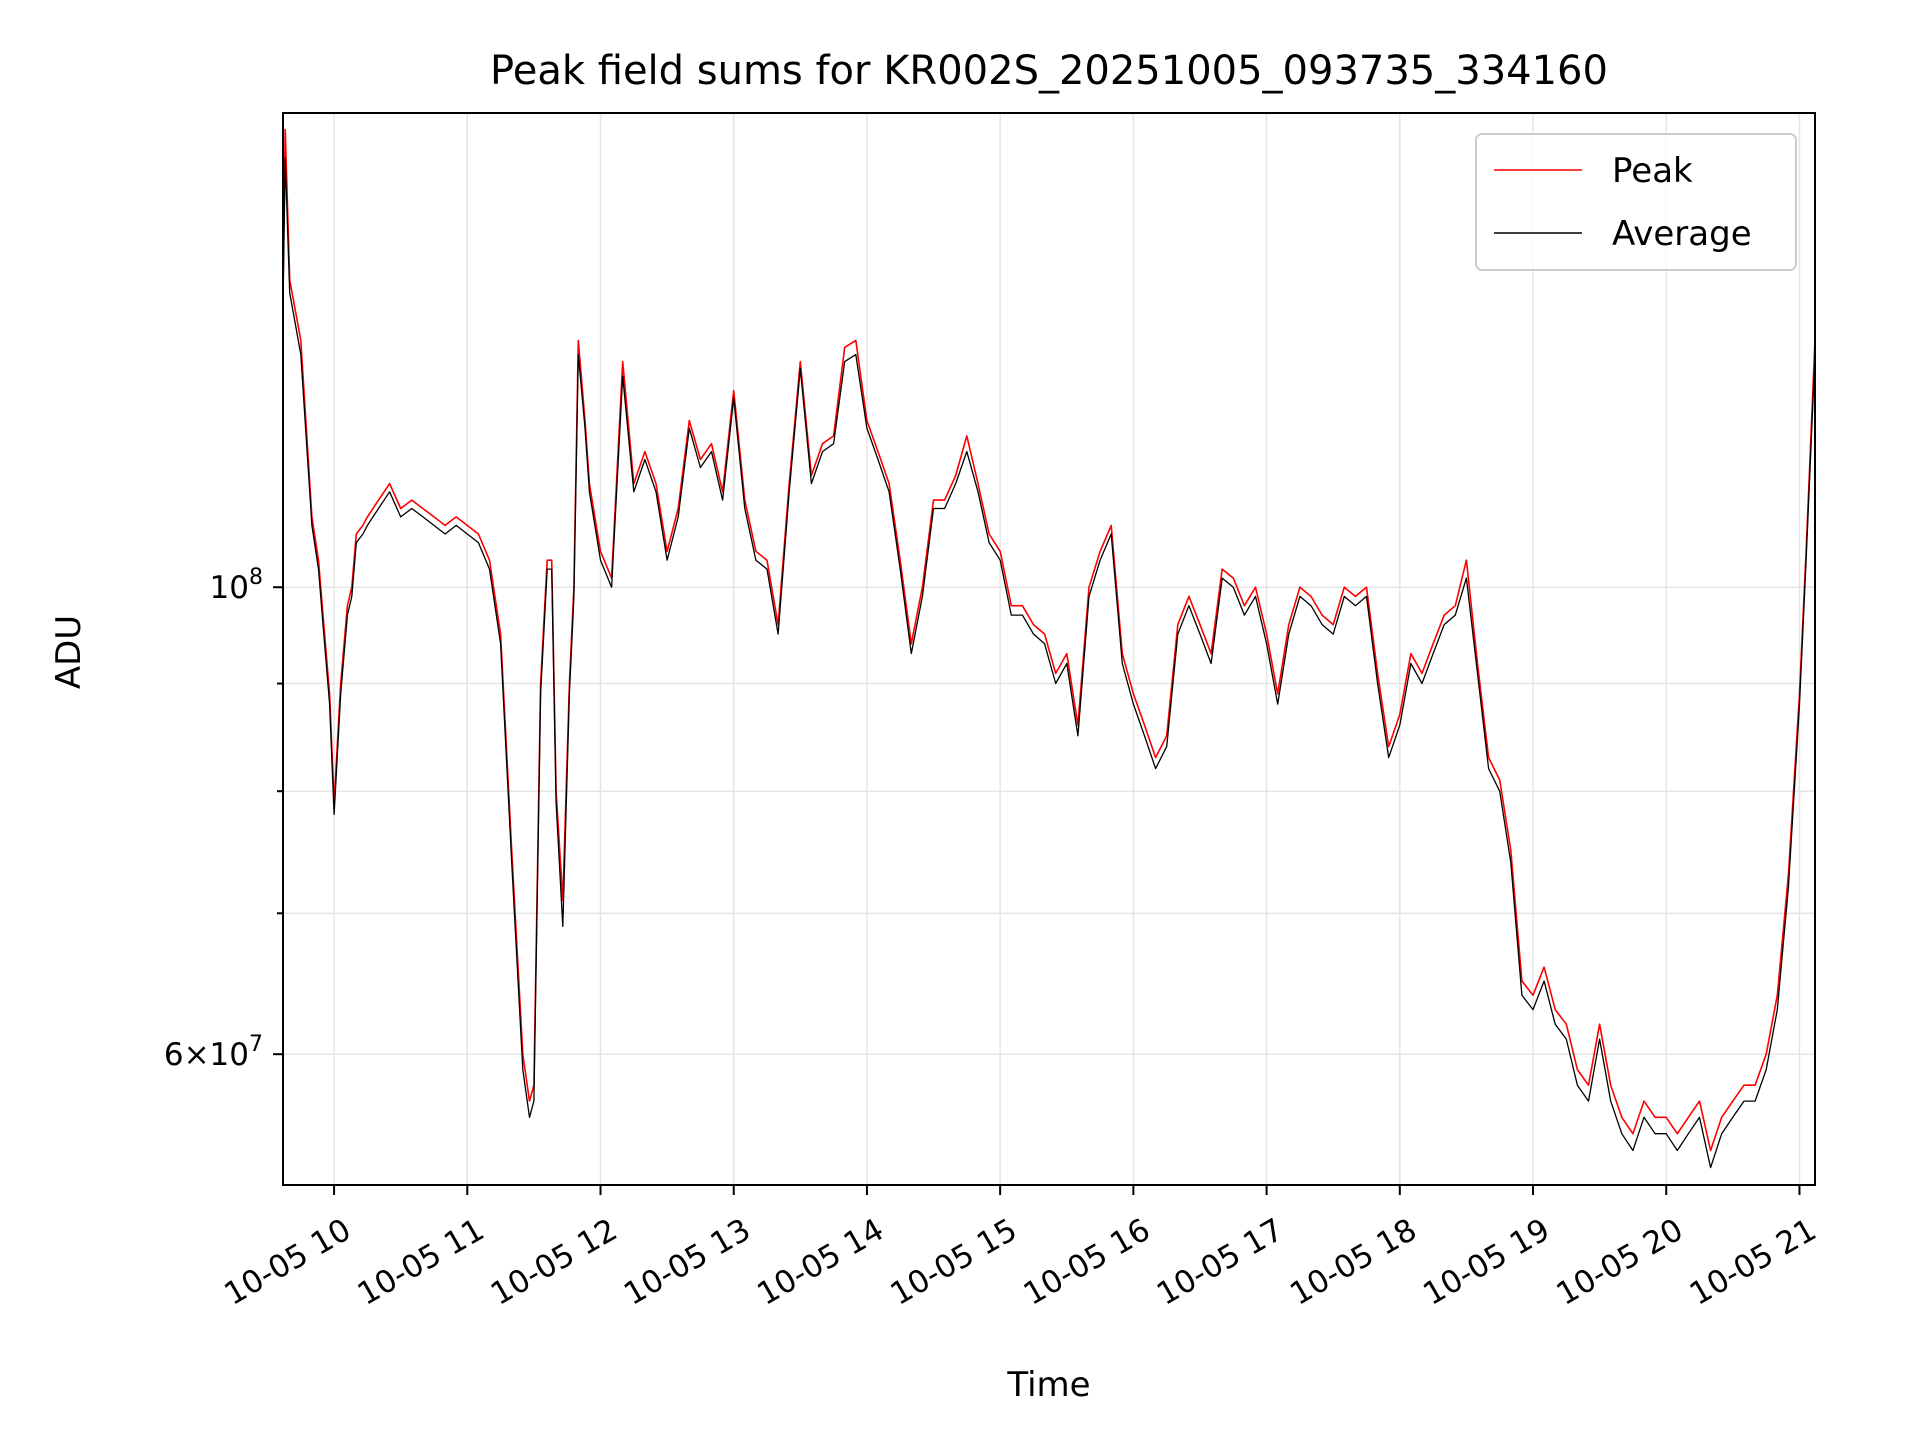 The image size is (1920, 1440). Describe the element at coordinates (1753, 1262) in the screenshot. I see `x-tick-label: 10-05 21` at that location.